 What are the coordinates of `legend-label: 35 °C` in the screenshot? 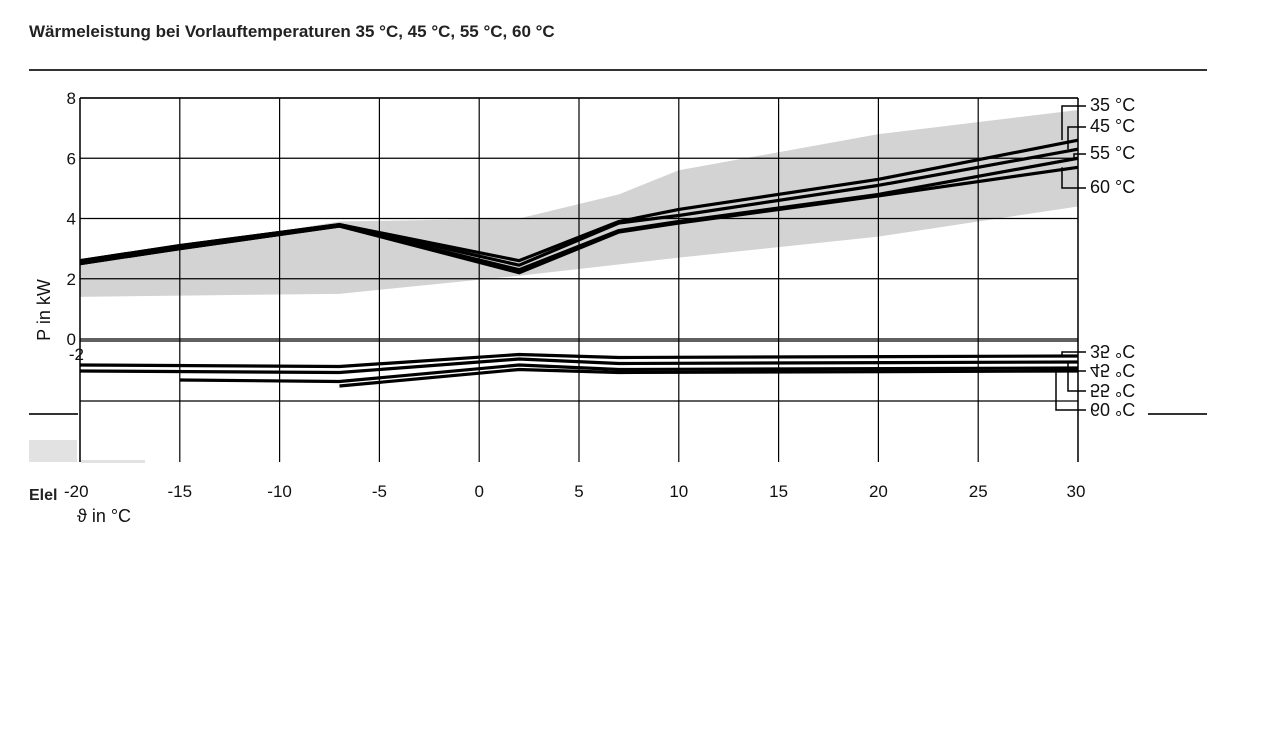 It's located at (1112, 105).